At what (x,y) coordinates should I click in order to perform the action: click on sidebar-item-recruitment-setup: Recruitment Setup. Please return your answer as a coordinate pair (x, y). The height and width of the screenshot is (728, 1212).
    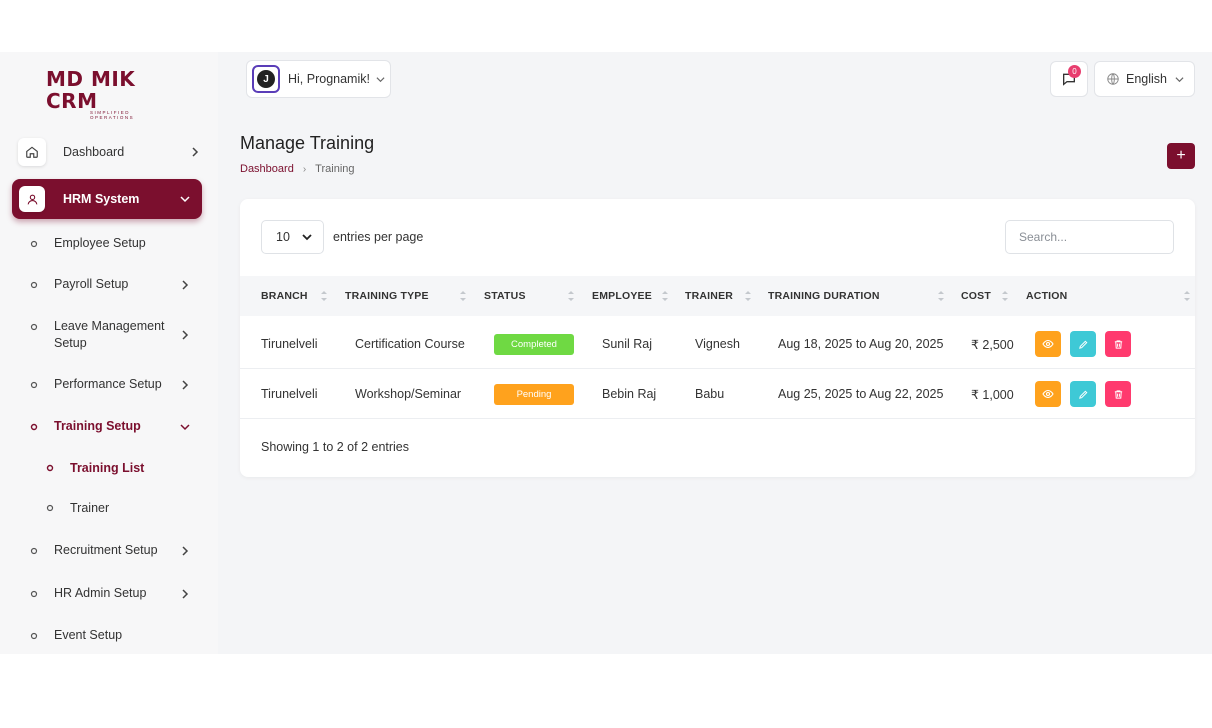
    Looking at the image, I should click on (111, 550).